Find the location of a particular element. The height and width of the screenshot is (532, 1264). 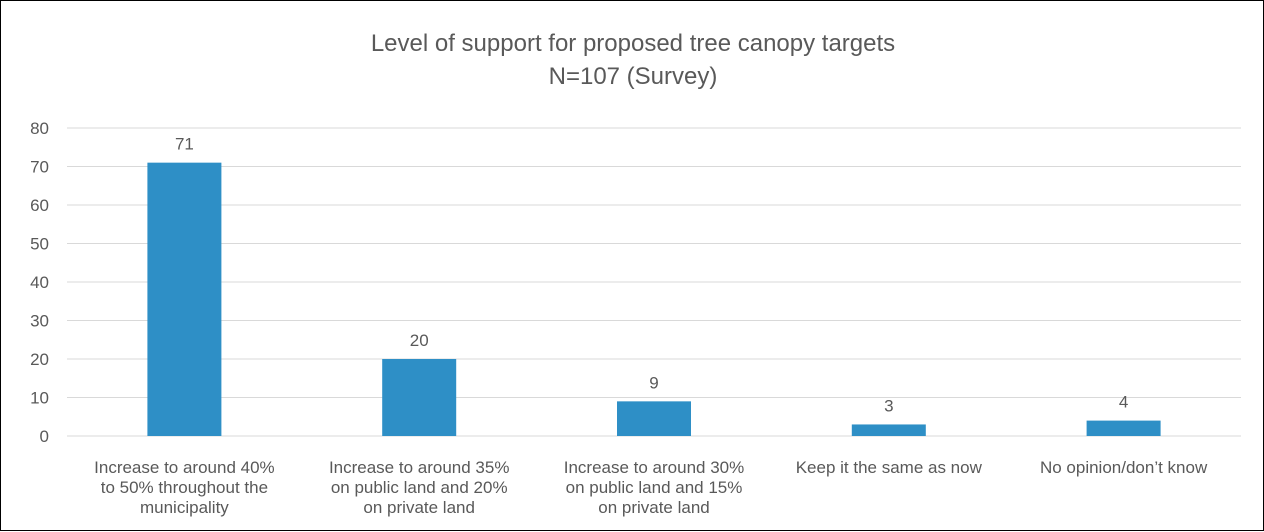

category-label-line: on public land and 20% is located at coordinates (419, 487).